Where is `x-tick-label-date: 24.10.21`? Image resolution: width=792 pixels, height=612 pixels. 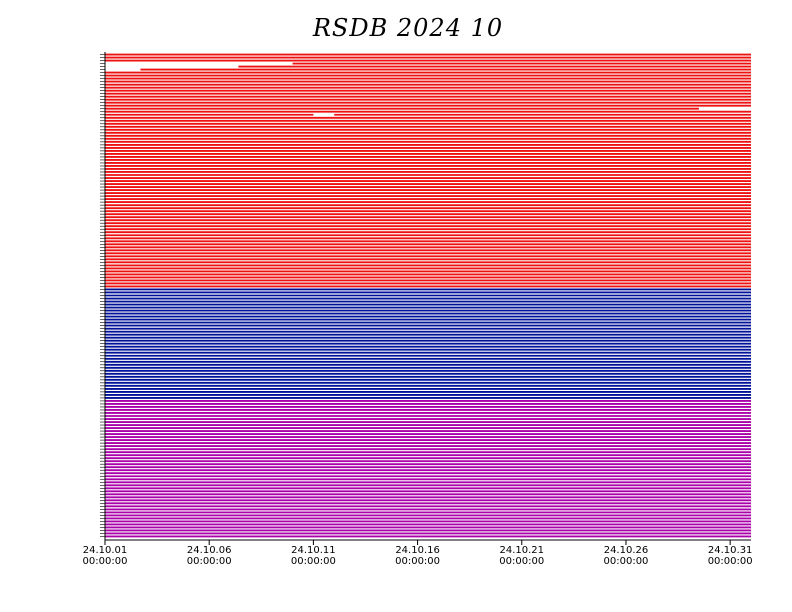 x-tick-label-date: 24.10.21 is located at coordinates (522, 550).